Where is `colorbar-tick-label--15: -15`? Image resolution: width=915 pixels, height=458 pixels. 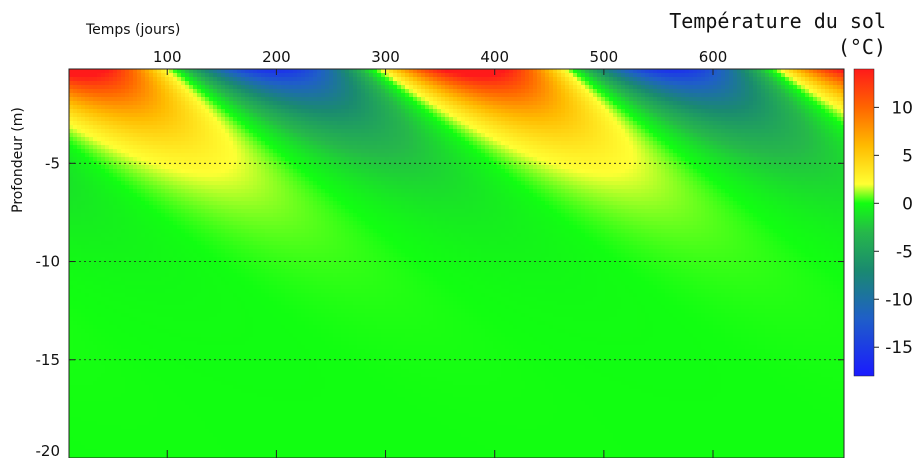
colorbar-tick-label--15: -15 is located at coordinates (899, 348).